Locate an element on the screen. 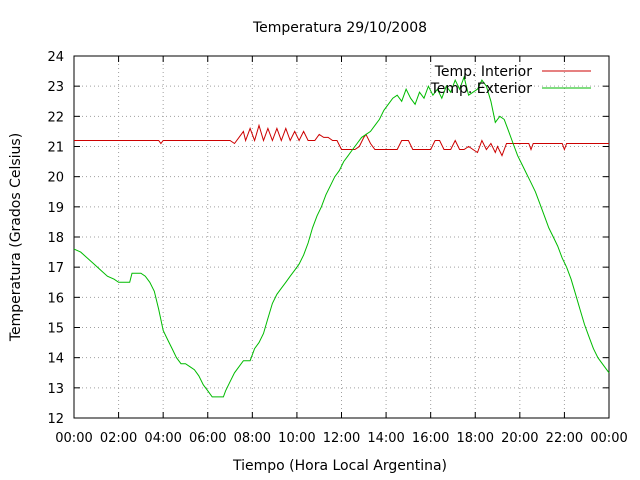 This screenshot has height=480, width=640. y-tick-label: 12 is located at coordinates (55, 419).